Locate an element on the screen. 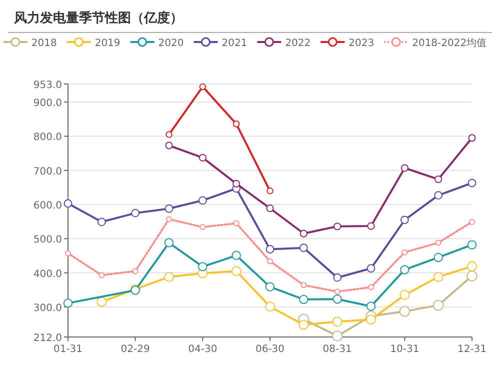 This screenshot has width=500, height=388. legend-label: 2021 is located at coordinates (235, 43).